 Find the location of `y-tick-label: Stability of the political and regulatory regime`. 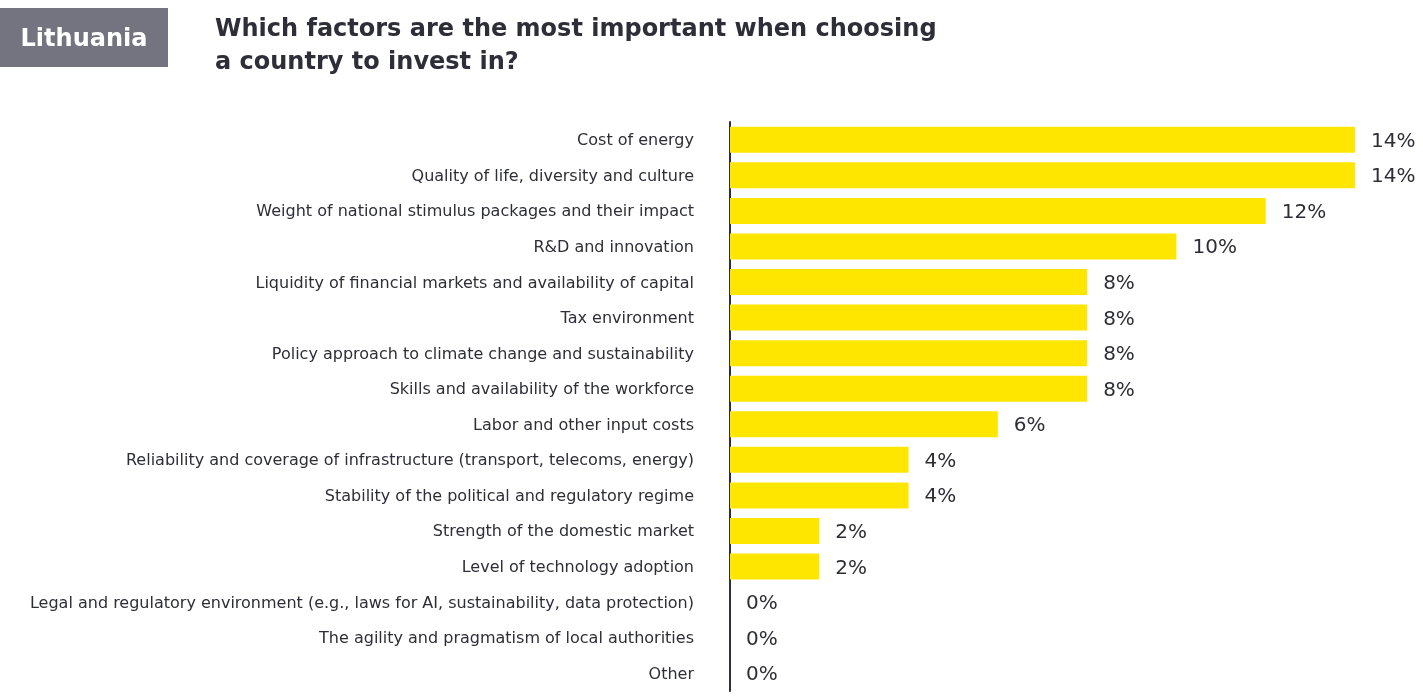

y-tick-label: Stability of the political and regulatory regime is located at coordinates (509, 495).